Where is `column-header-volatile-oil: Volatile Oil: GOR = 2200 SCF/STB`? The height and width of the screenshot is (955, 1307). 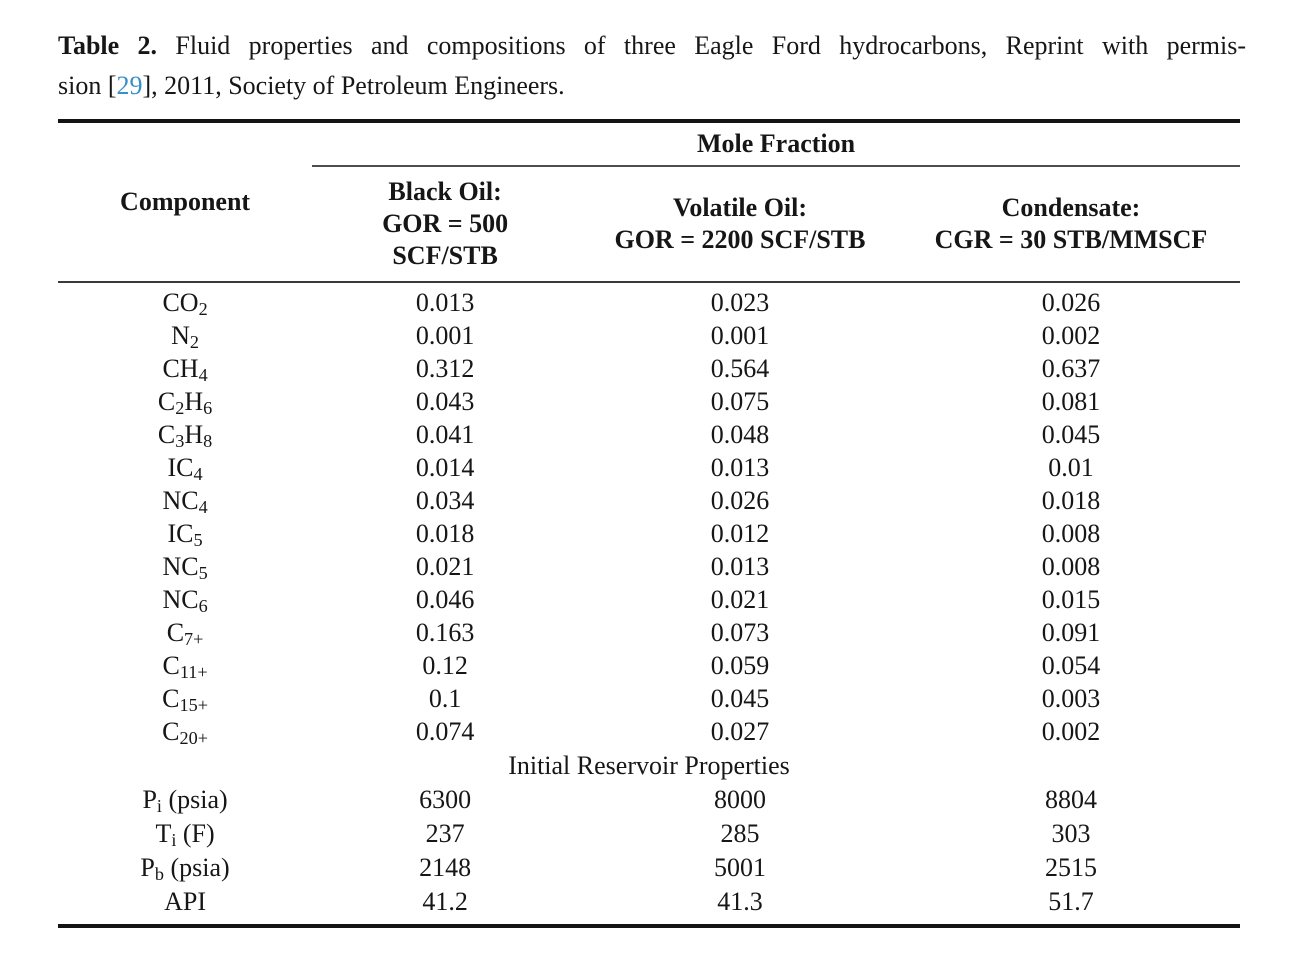
column-header-volatile-oil: Volatile Oil: GOR = 2200 SCF/STB is located at coordinates (740, 224).